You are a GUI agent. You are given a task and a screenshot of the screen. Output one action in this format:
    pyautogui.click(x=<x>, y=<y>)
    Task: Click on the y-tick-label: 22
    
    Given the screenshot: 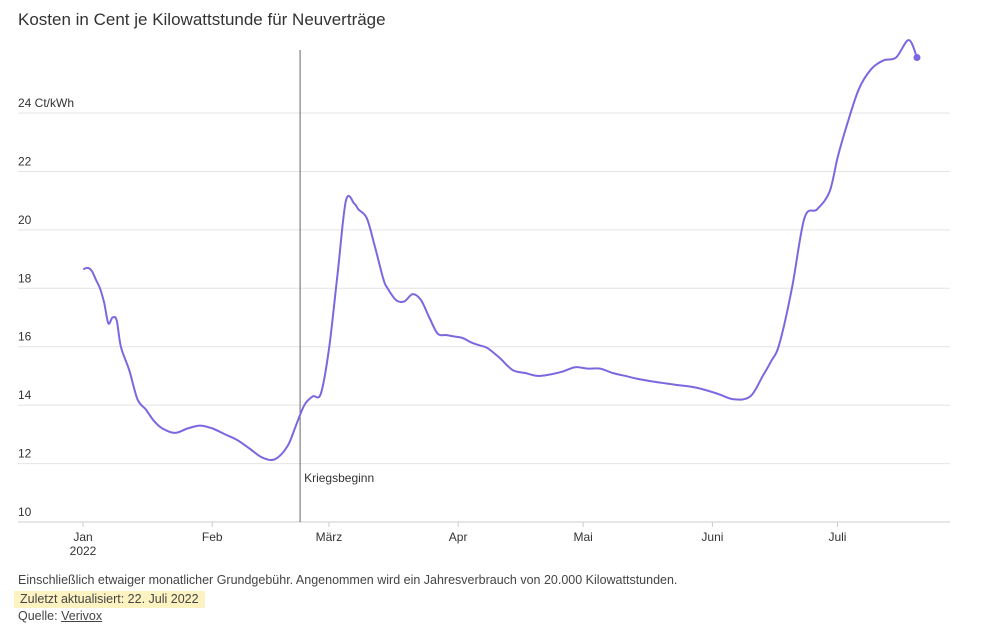 What is the action you would take?
    pyautogui.click(x=25, y=161)
    